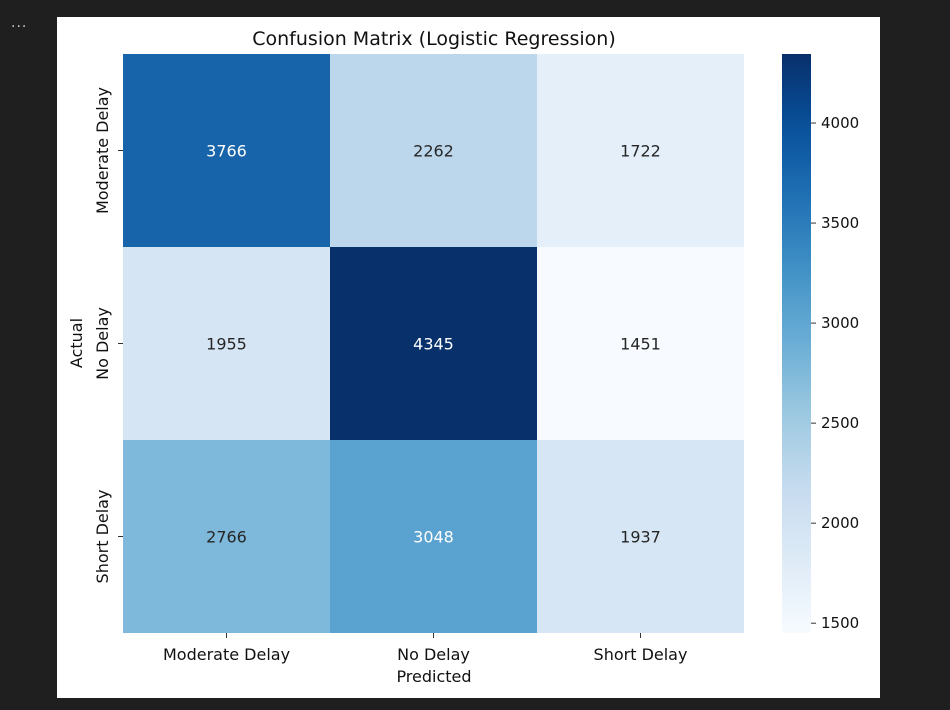 Image resolution: width=950 pixels, height=710 pixels. What do you see at coordinates (840, 323) in the screenshot?
I see `colorbar-tick-label: 3000` at bounding box center [840, 323].